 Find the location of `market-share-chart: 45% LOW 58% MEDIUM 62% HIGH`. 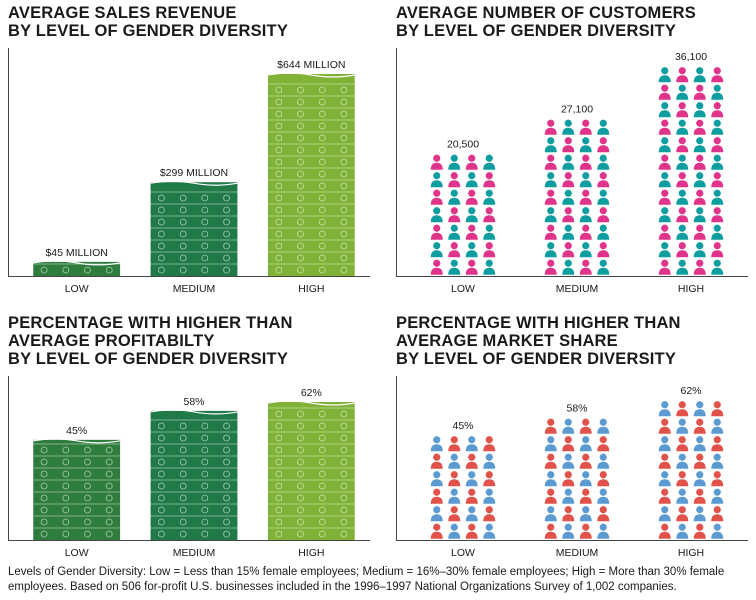

market-share-chart: 45% LOW 58% MEDIUM 62% HIGH is located at coordinates (572, 467).